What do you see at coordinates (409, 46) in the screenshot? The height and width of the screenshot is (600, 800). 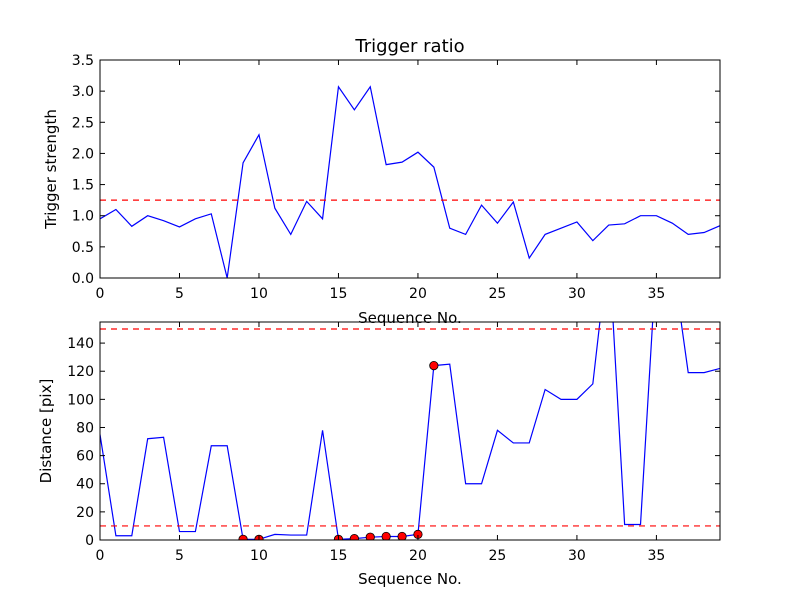 I see `top-chart-title: Trigger ratio` at bounding box center [409, 46].